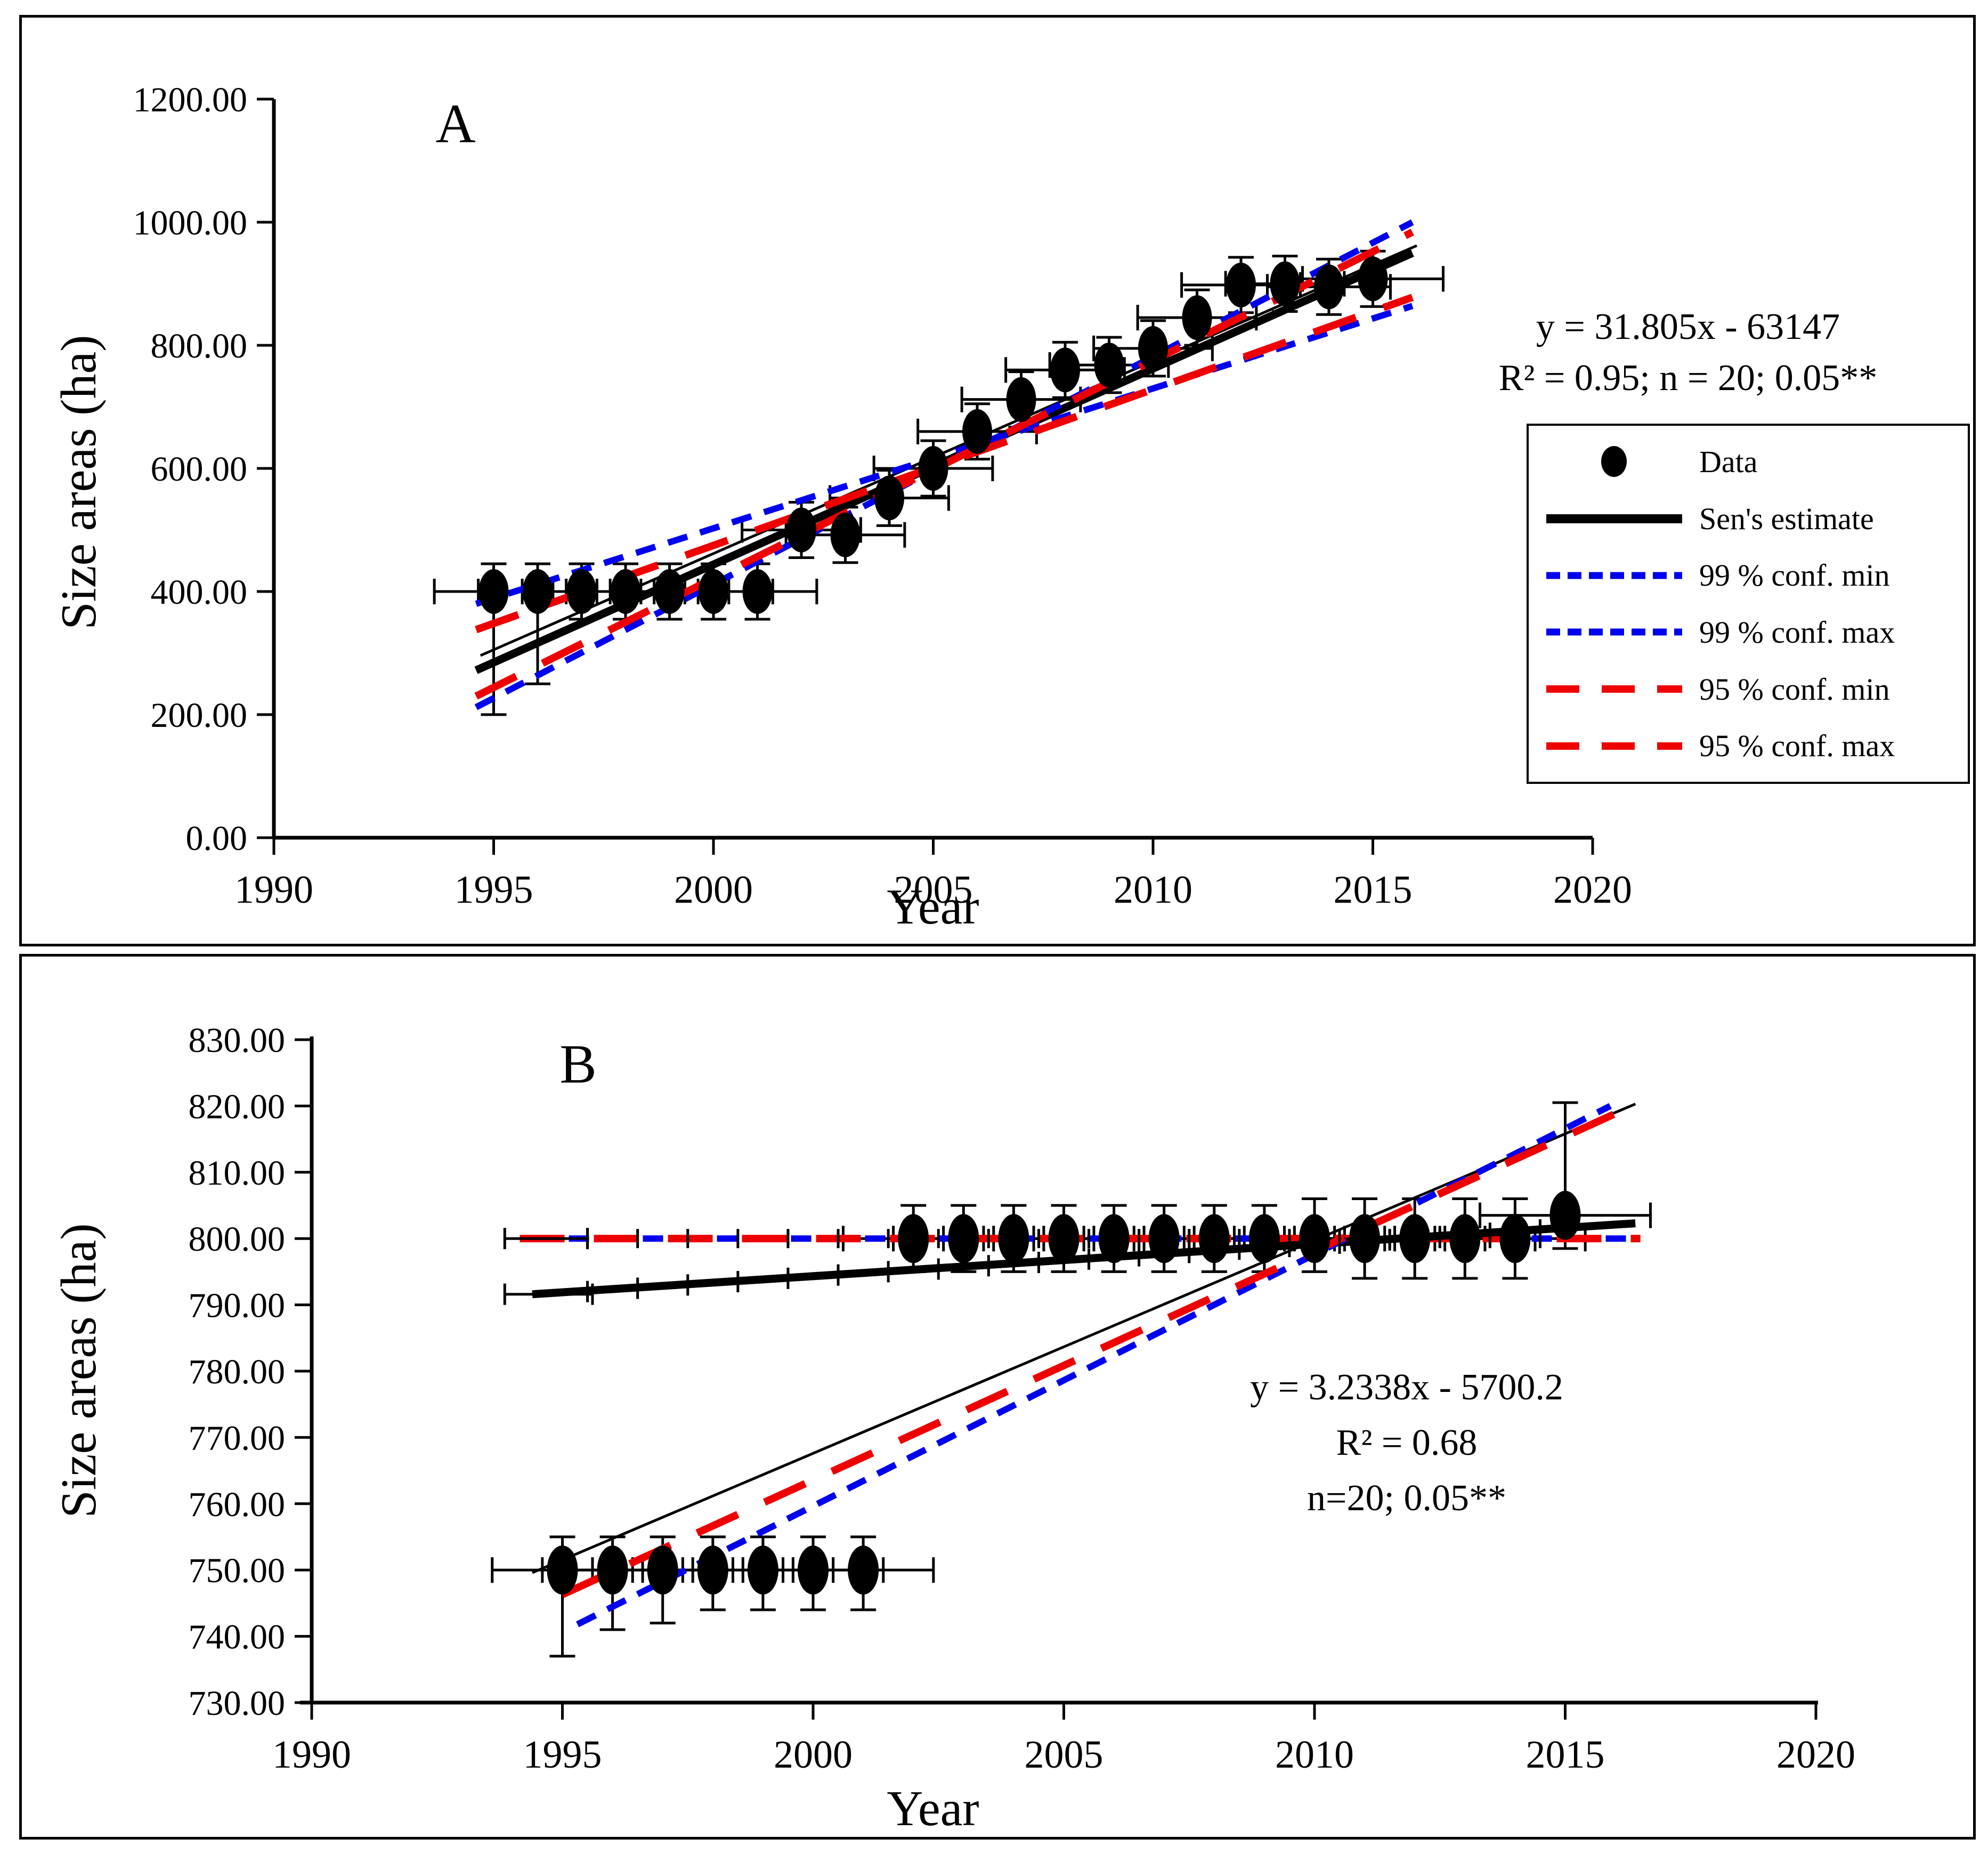  I want to click on legend-label: 95 % conf. max, so click(1797, 746).